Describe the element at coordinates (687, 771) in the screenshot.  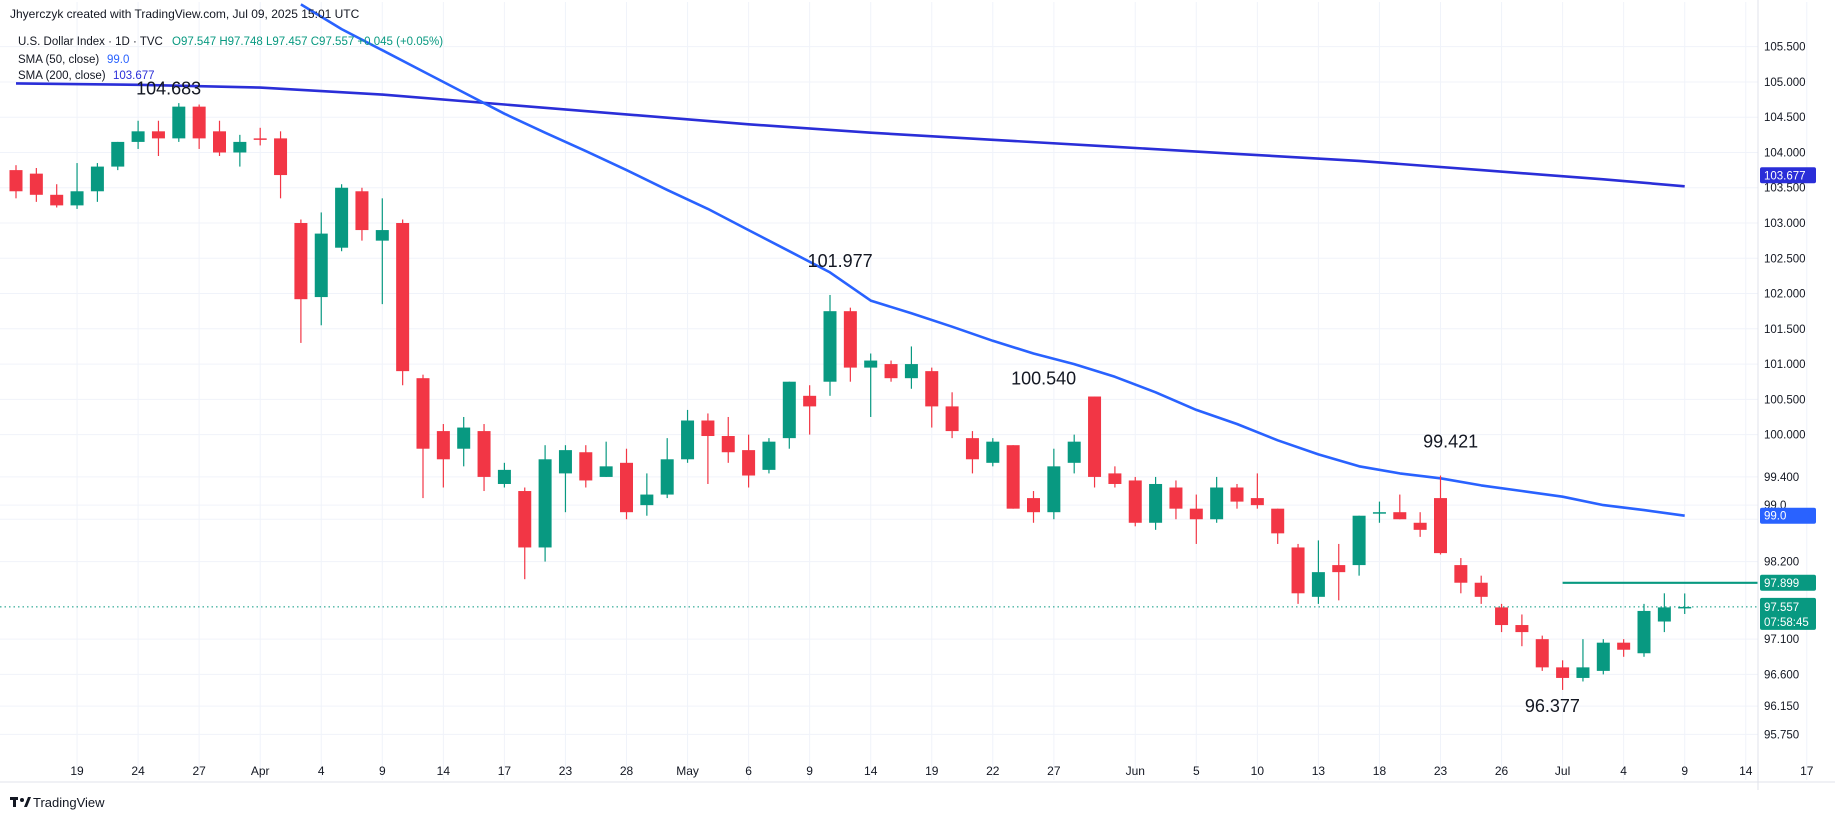
I see `x-tick-label: May` at that location.